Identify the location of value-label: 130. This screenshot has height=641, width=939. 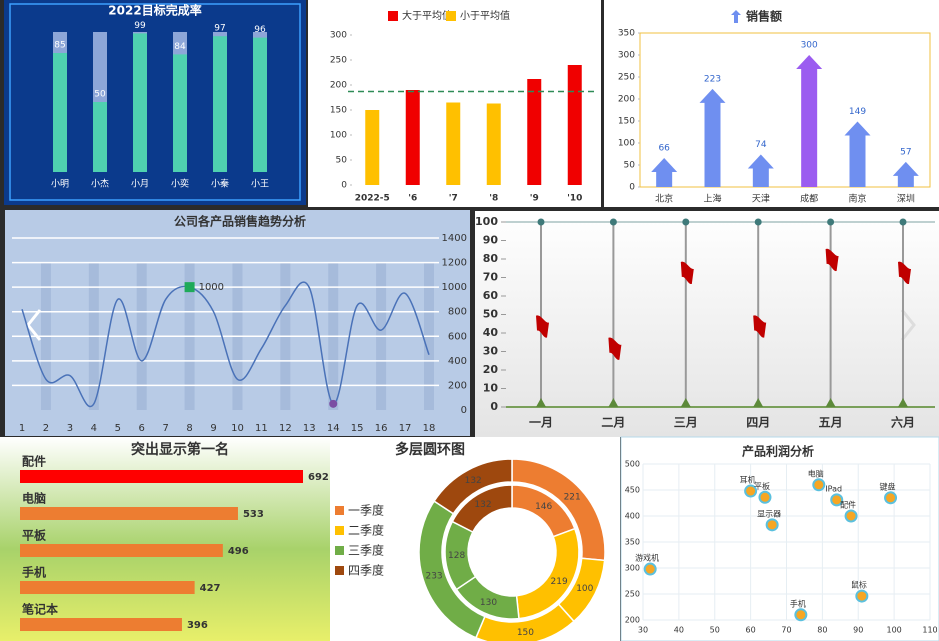
(488, 603).